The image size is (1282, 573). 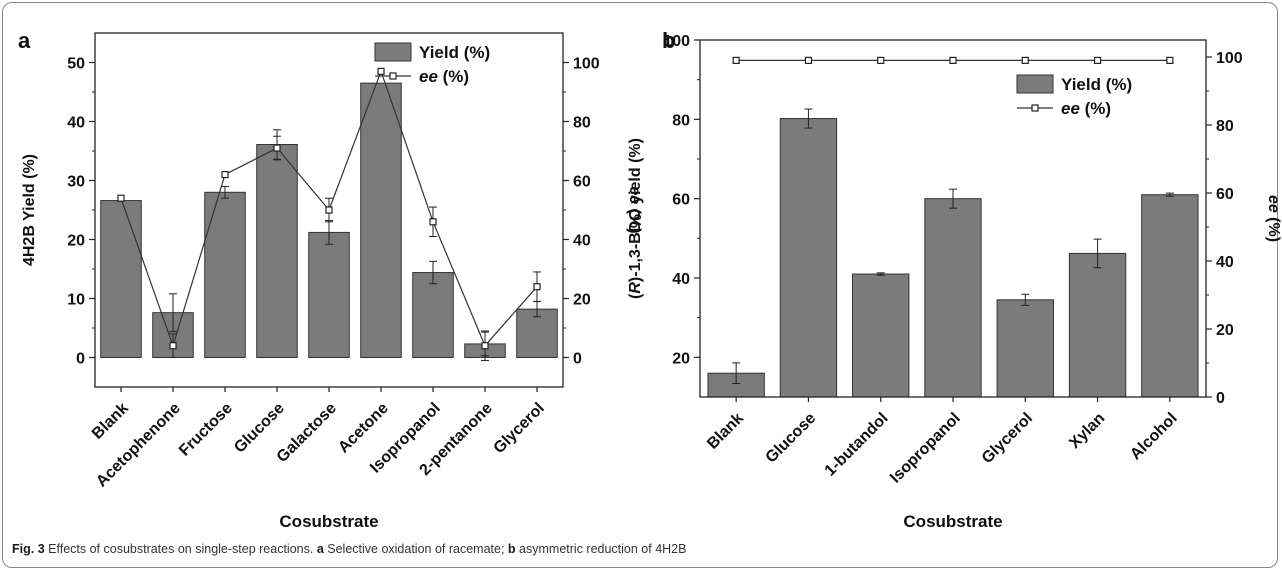 What do you see at coordinates (681, 200) in the screenshot?
I see `y-tick-label: 60` at bounding box center [681, 200].